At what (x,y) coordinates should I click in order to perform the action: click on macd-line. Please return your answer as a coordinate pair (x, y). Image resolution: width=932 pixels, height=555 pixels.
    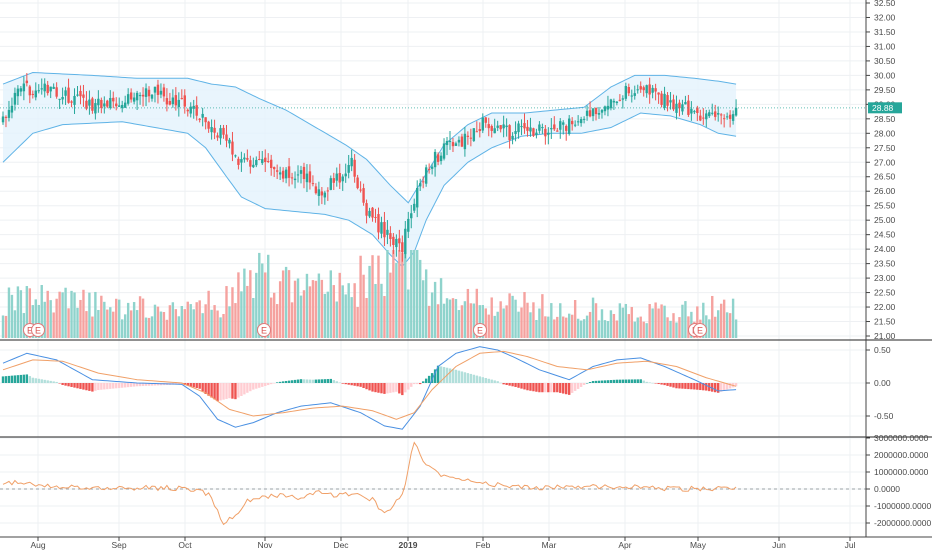
    Looking at the image, I should click on (369, 388).